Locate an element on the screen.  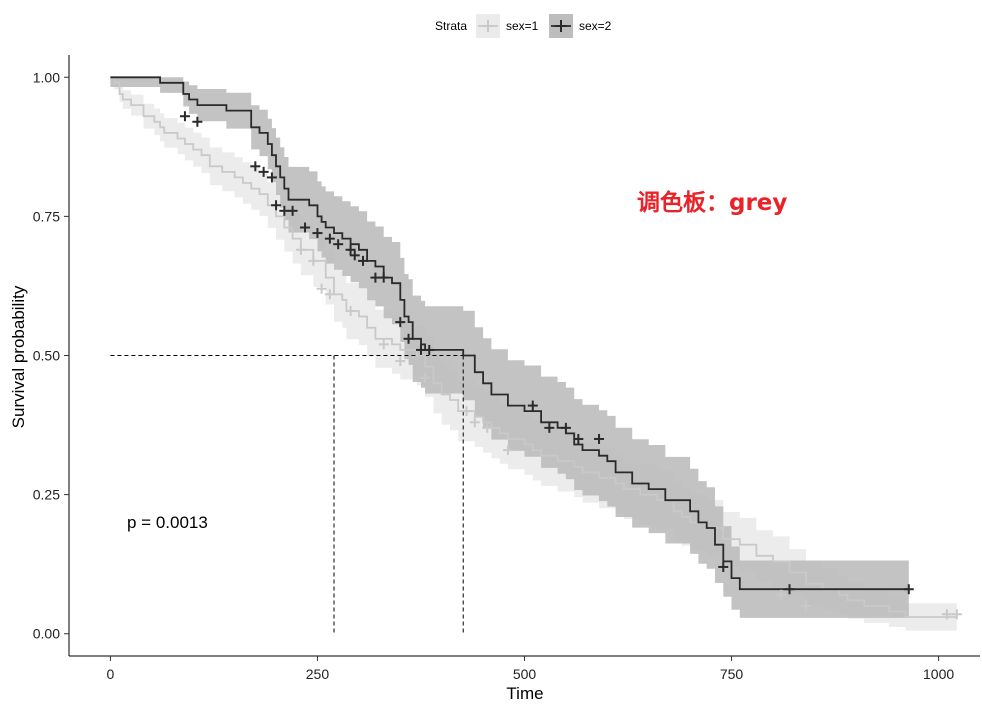
y-tick-label: 0.75 is located at coordinates (46, 216).